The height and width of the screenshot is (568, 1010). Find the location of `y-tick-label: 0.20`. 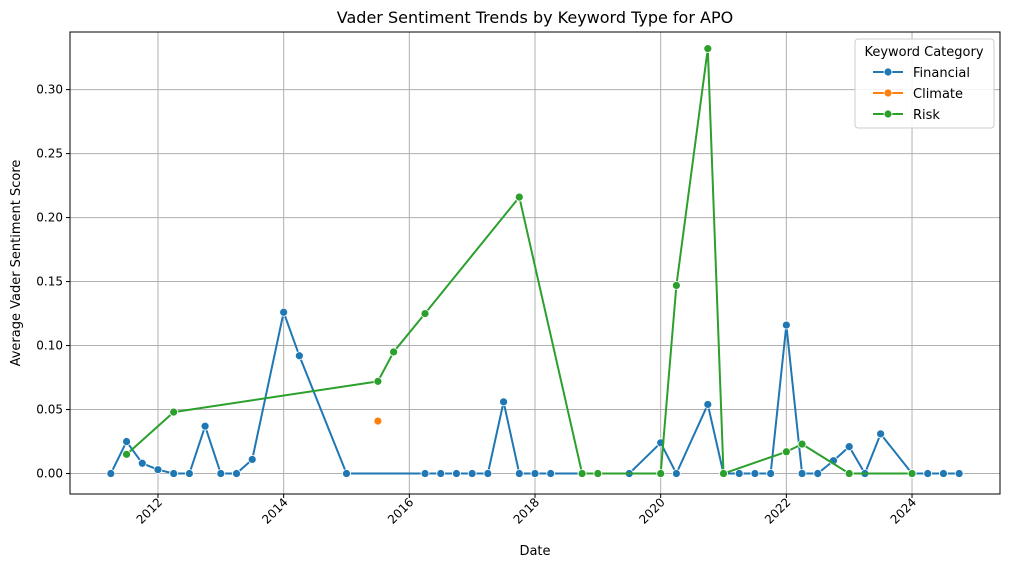

y-tick-label: 0.20 is located at coordinates (49, 218).